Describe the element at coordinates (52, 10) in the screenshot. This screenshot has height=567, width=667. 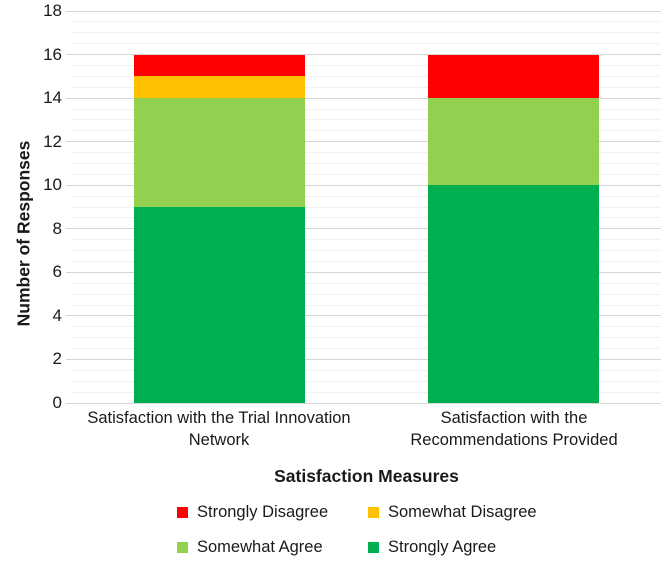
I see `y-axis-tick-label: 18` at that location.